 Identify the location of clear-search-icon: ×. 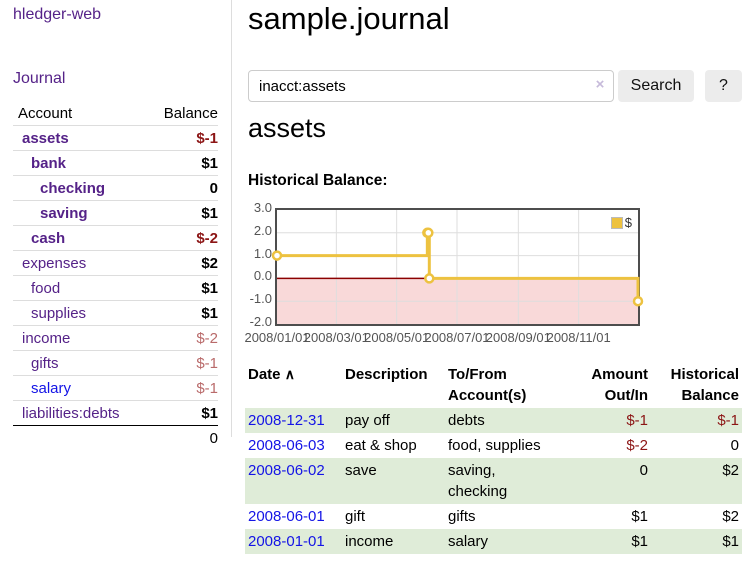
(600, 84).